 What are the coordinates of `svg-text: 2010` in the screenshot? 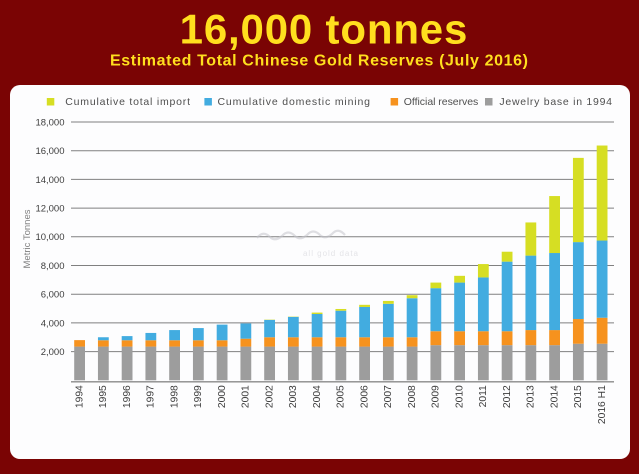 It's located at (459, 396).